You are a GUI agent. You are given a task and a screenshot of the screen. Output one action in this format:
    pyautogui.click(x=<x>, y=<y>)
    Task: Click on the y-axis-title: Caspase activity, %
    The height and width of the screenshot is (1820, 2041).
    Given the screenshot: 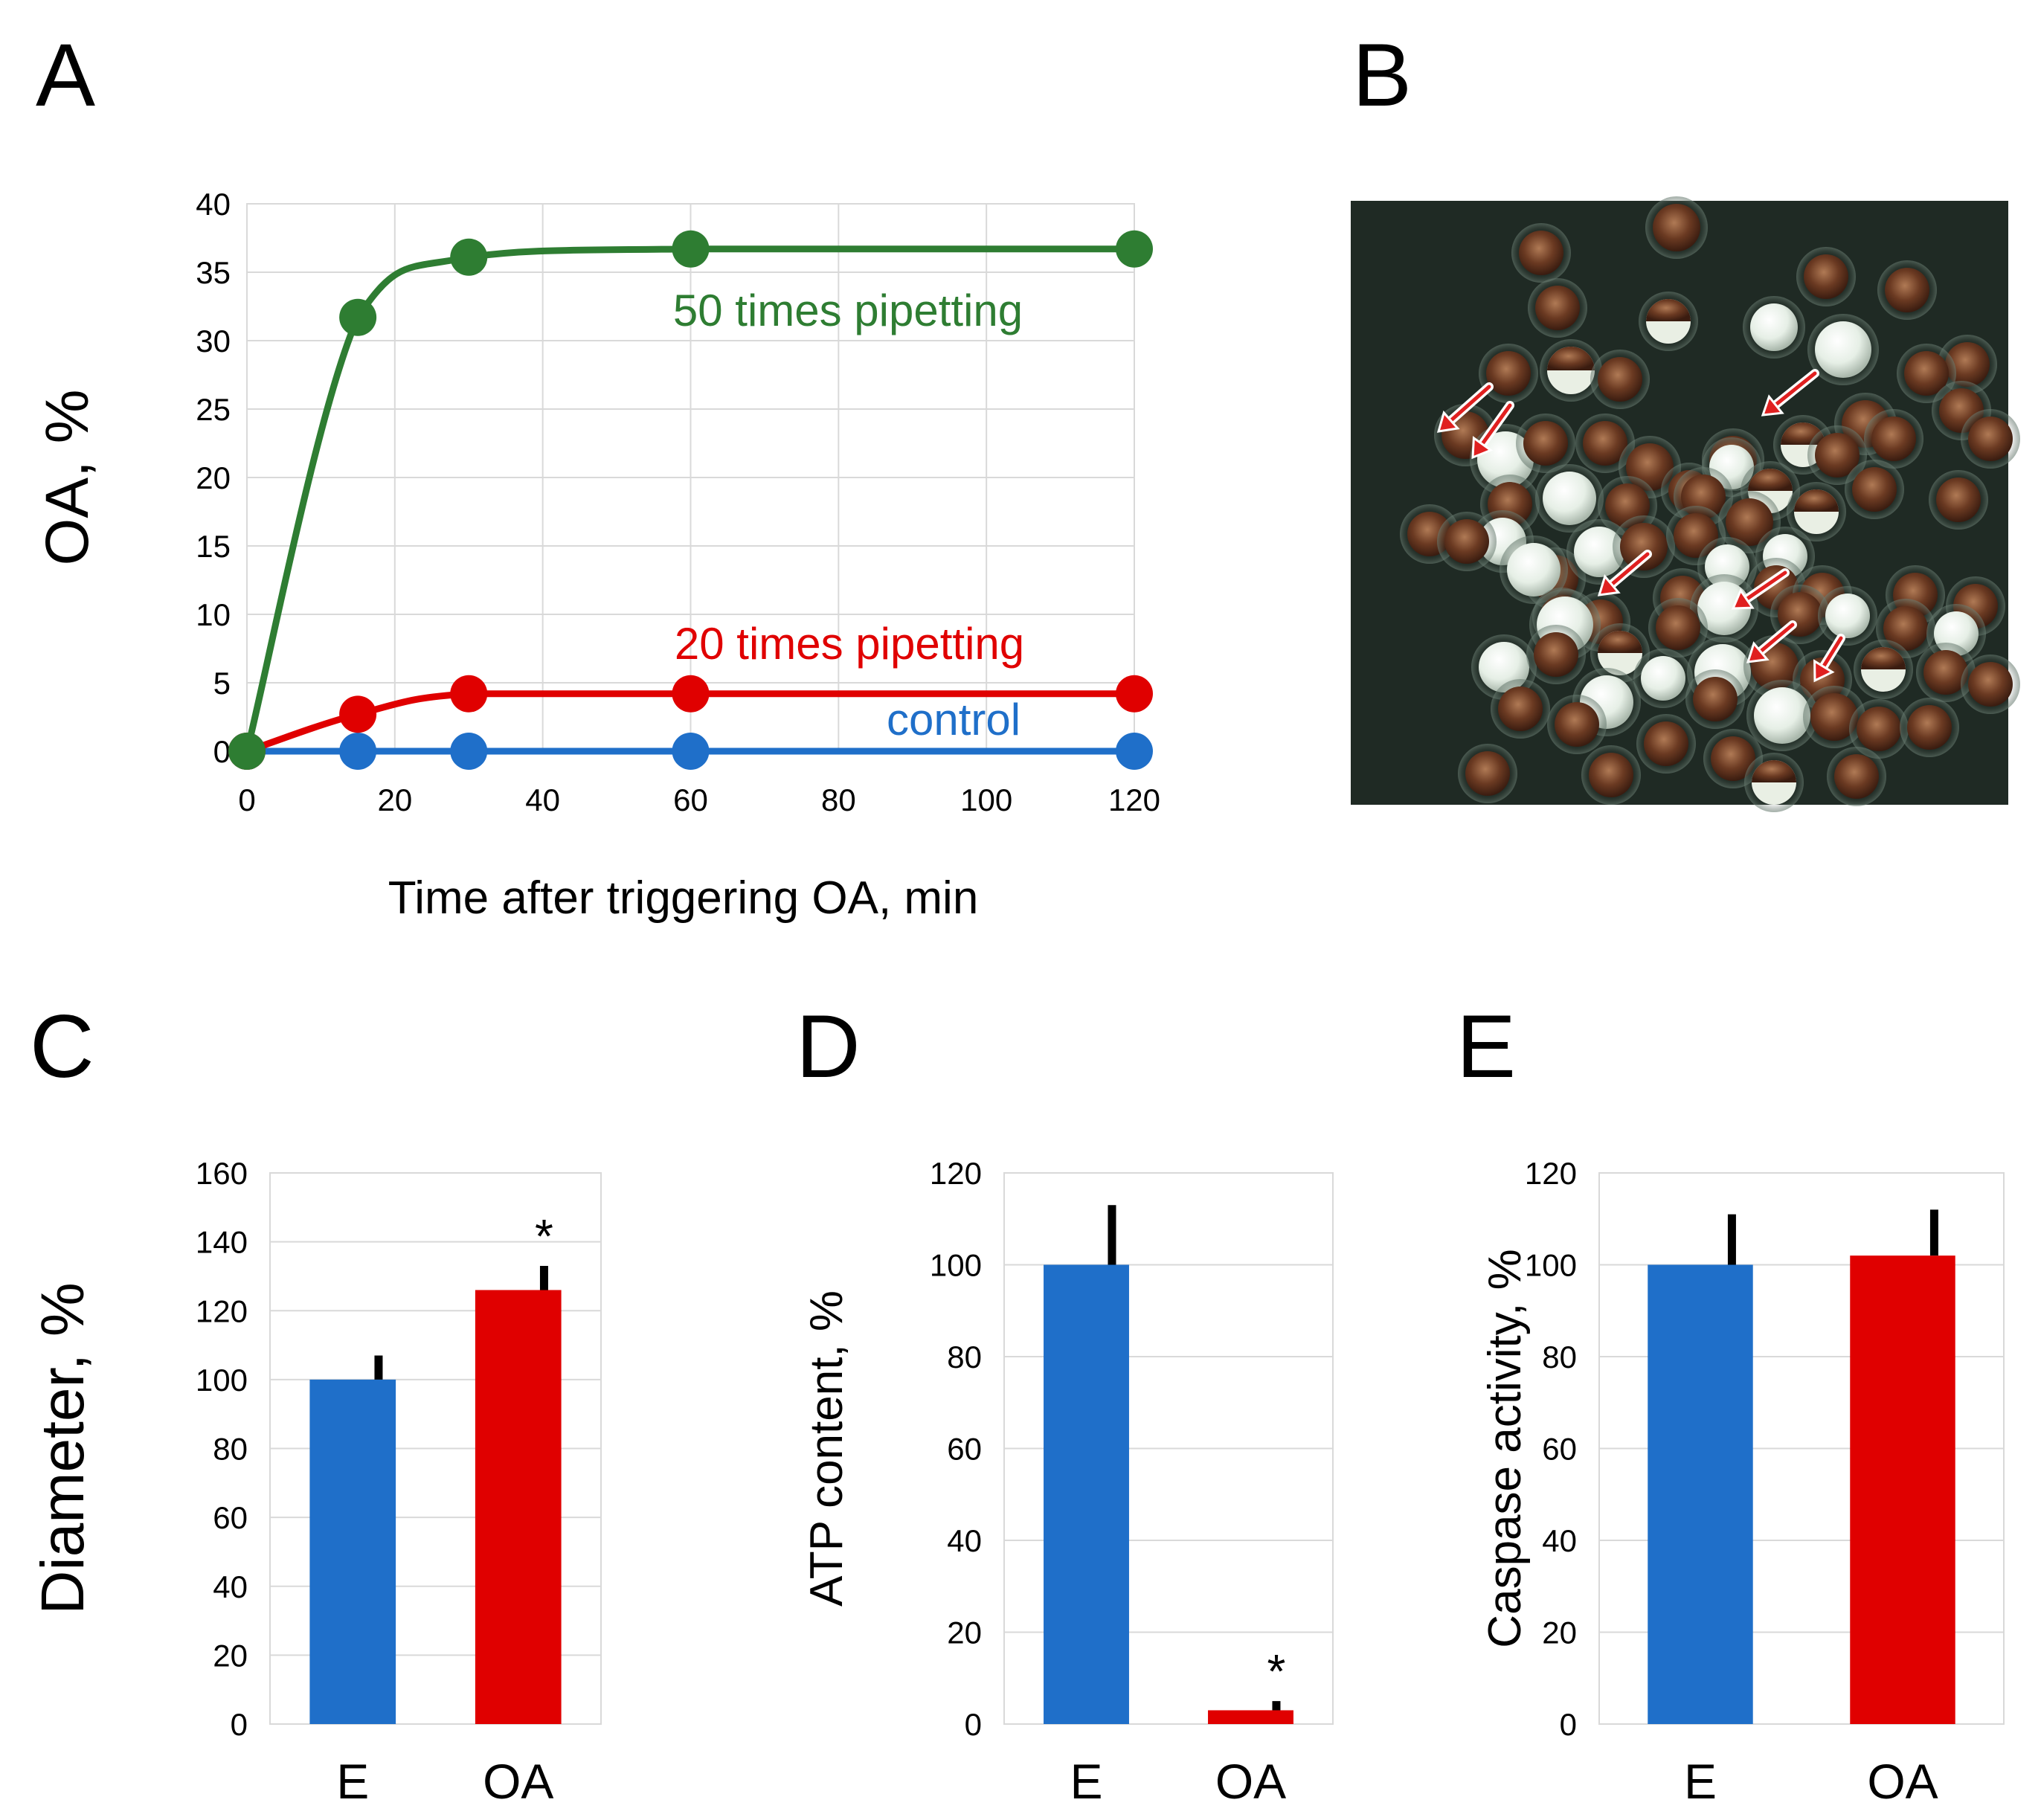 What is the action you would take?
    pyautogui.click(x=1505, y=1448)
    